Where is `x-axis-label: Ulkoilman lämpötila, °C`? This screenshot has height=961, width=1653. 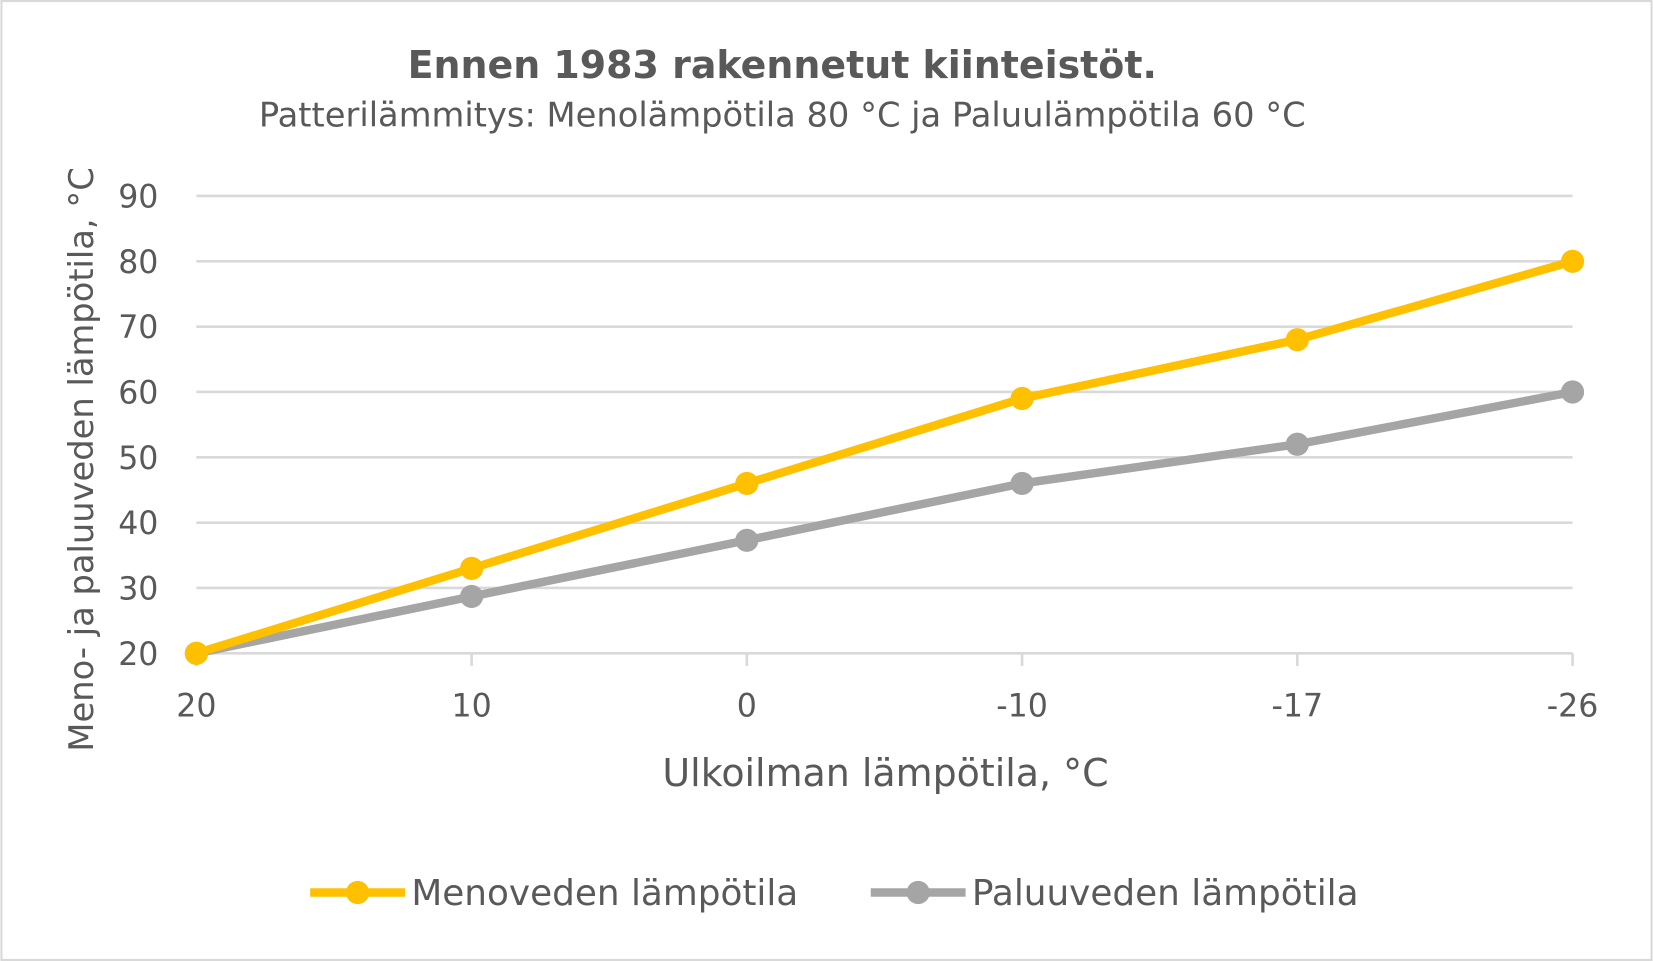 x-axis-label: Ulkoilman lämpötila, °C is located at coordinates (885, 773).